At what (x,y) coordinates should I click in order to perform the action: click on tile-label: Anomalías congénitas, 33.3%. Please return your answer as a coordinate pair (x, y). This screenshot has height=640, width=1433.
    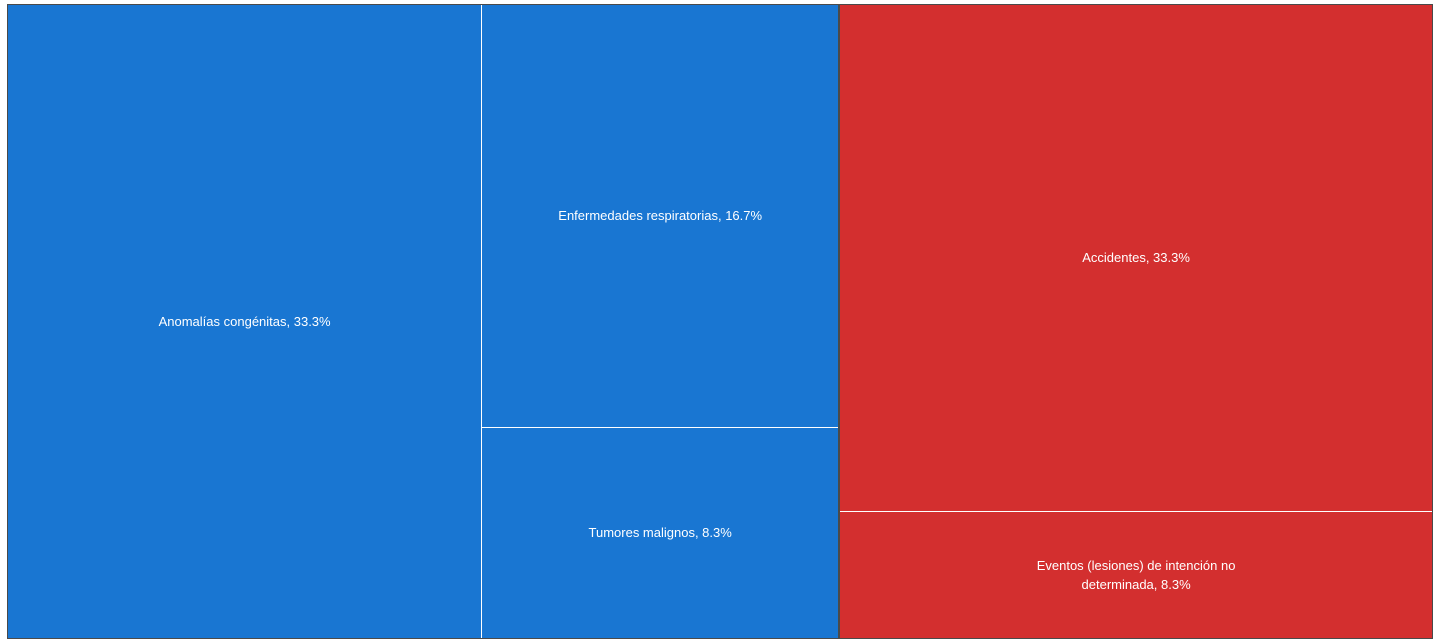
    Looking at the image, I should click on (244, 321).